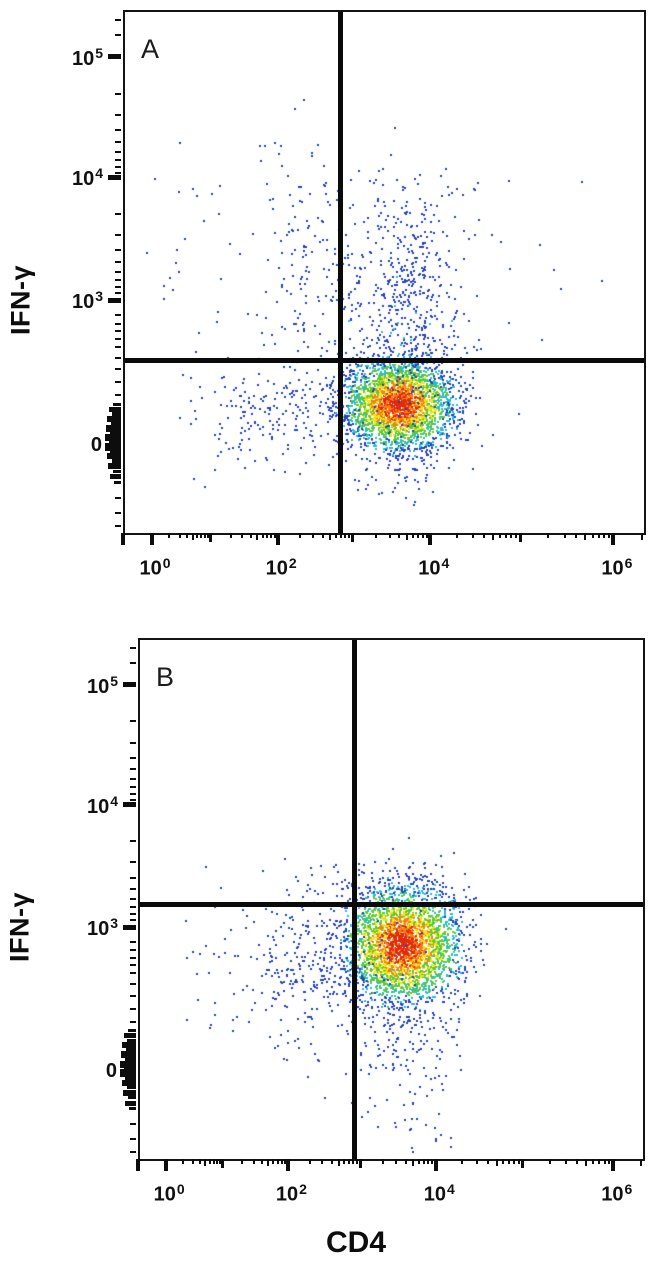 The height and width of the screenshot is (1276, 650). I want to click on x-tick-label: 10², so click(281, 567).